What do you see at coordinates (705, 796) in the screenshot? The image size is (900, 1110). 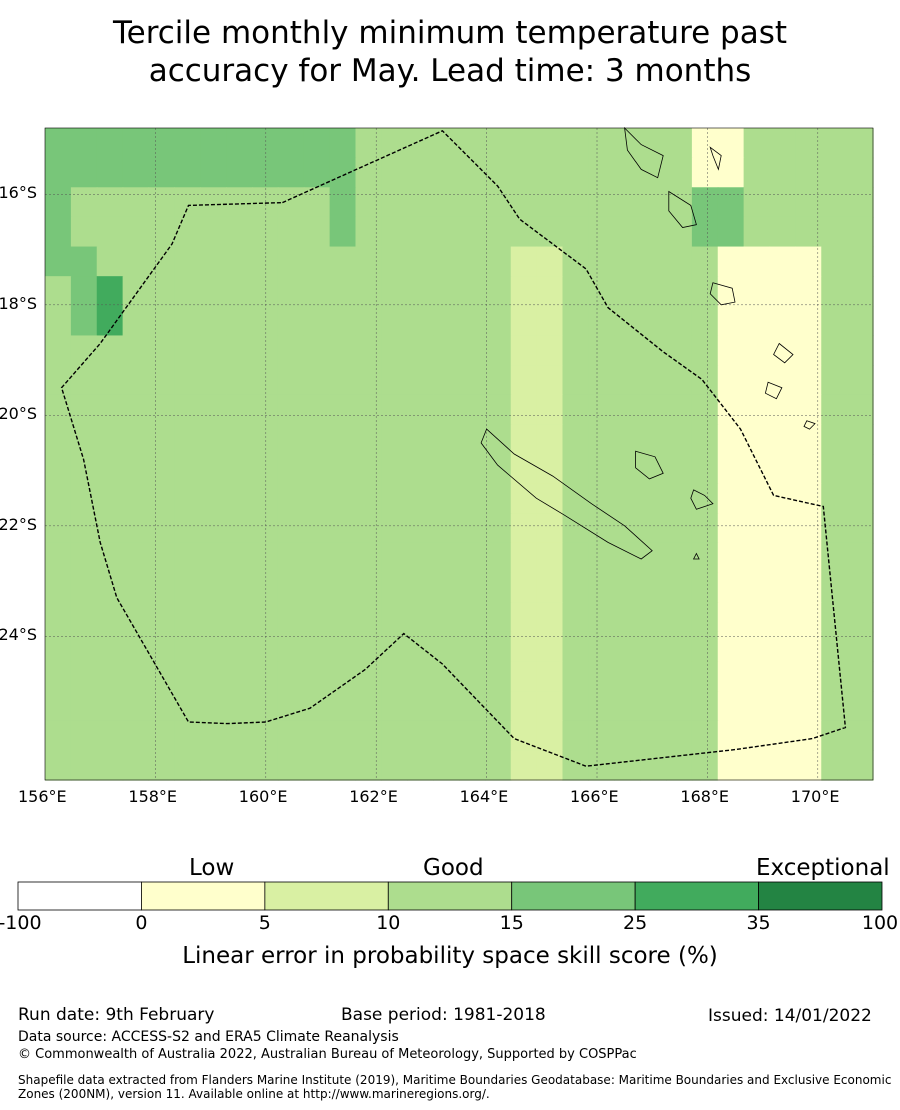 I see `lon-tick-label: 168°E` at bounding box center [705, 796].